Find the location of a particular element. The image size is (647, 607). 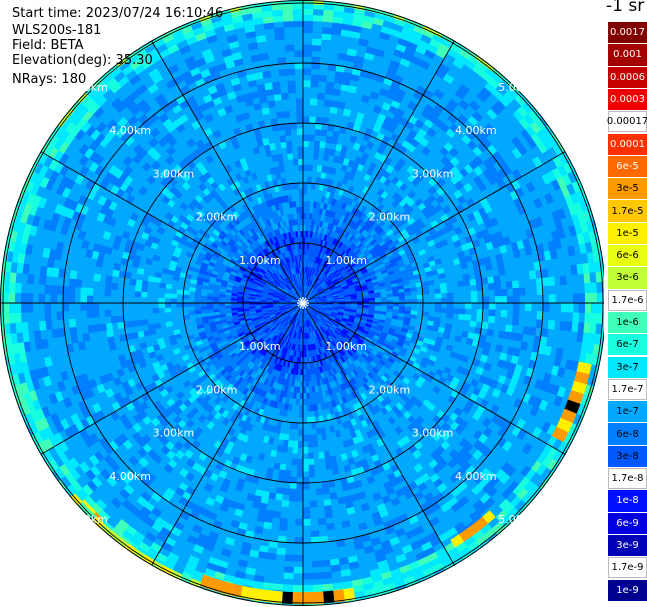

colorbar-level: 3e-8 is located at coordinates (627, 456).